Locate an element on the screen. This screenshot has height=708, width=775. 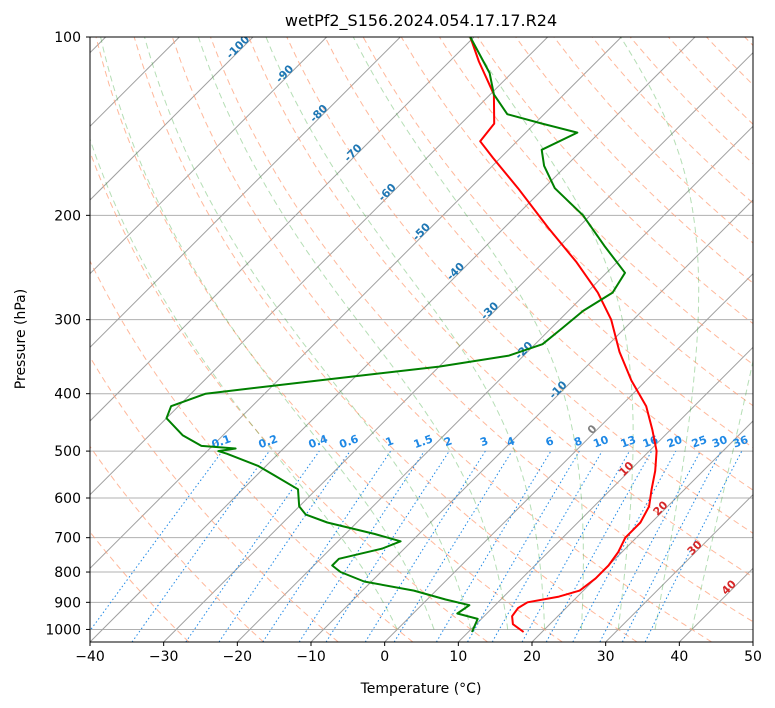
mixing-ratio-label: 10 is located at coordinates (600, 442).